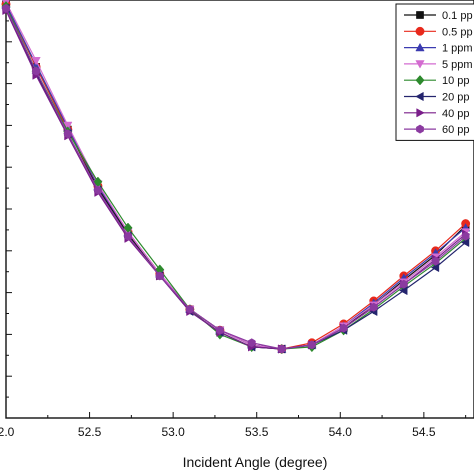 The height and width of the screenshot is (474, 474). I want to click on x-tick-label: 53.0, so click(173, 432).